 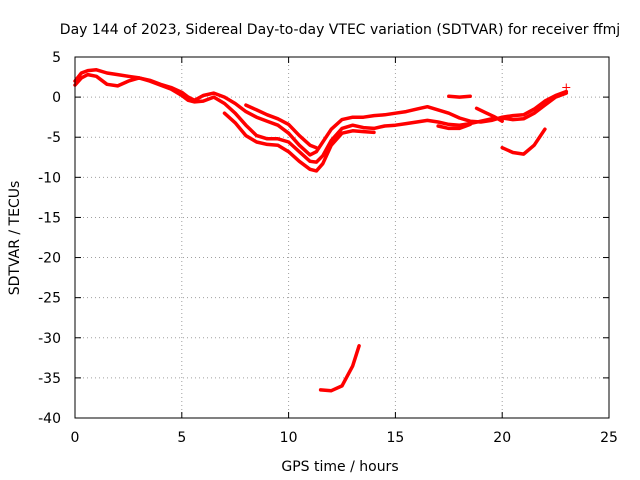 What do you see at coordinates (49, 259) in the screenshot?
I see `y-tick-label: -20` at bounding box center [49, 259].